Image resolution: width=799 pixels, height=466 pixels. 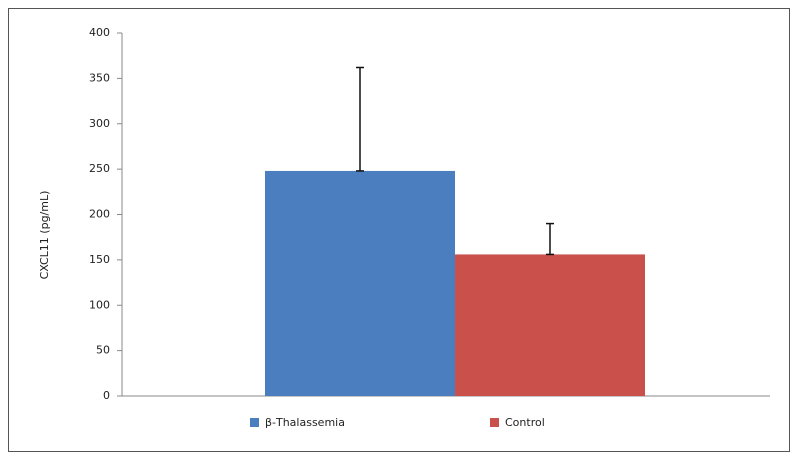 I want to click on y-tick-label: 200, so click(x=99, y=214).